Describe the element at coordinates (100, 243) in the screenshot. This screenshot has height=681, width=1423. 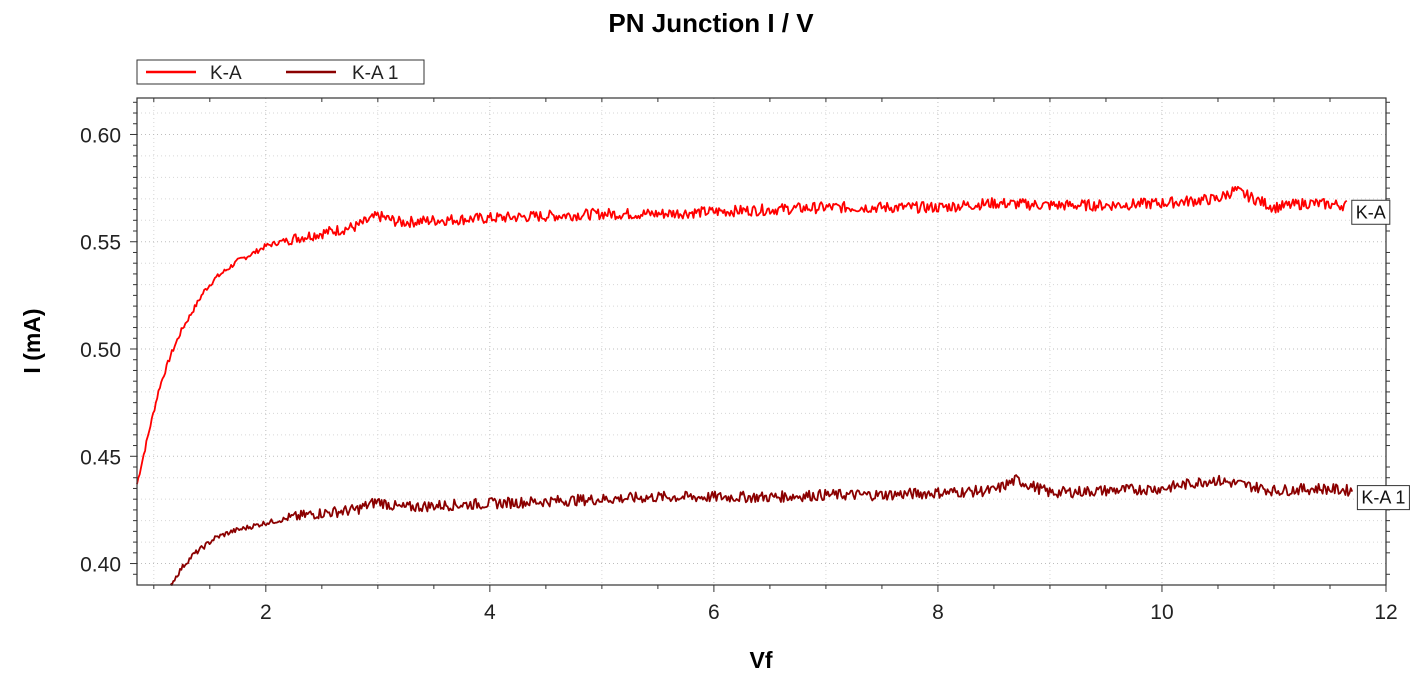
I see `y-tick-label: 0.55` at that location.